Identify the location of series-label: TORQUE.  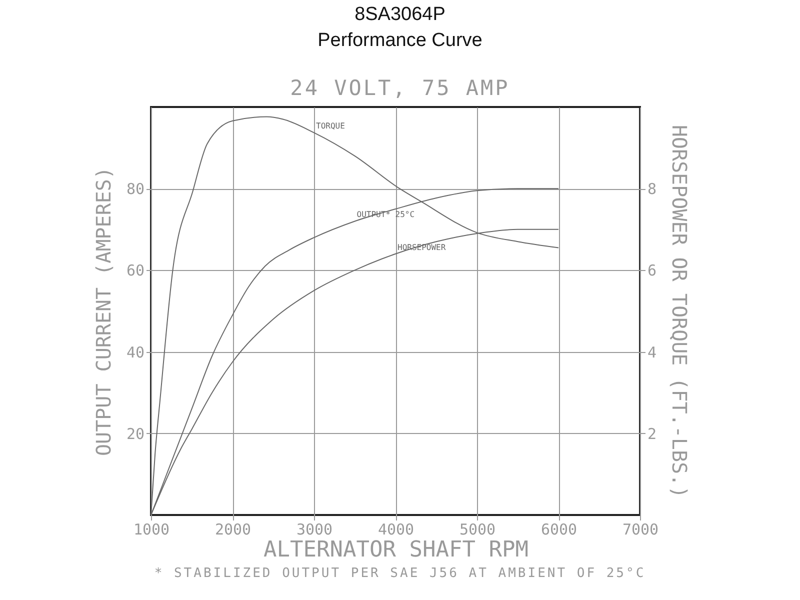
(331, 126).